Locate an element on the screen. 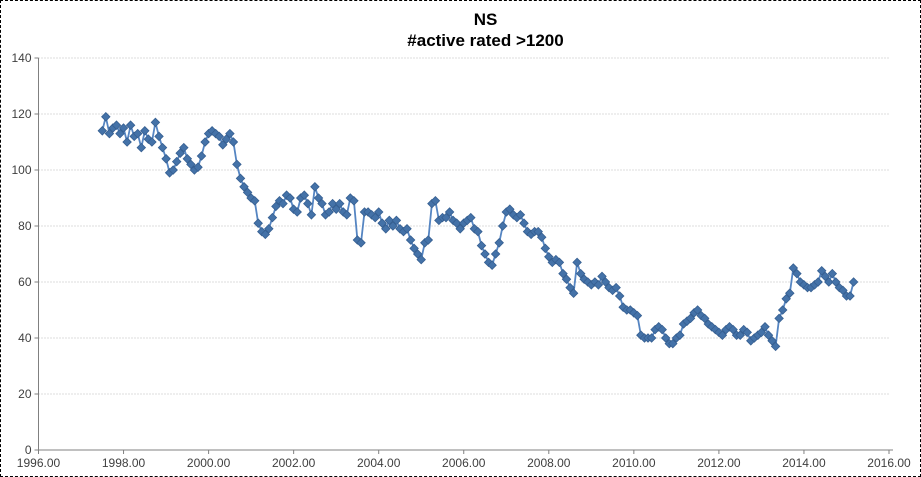 This screenshot has width=921, height=477. x-tick-label: 2002.00 is located at coordinates (294, 463).